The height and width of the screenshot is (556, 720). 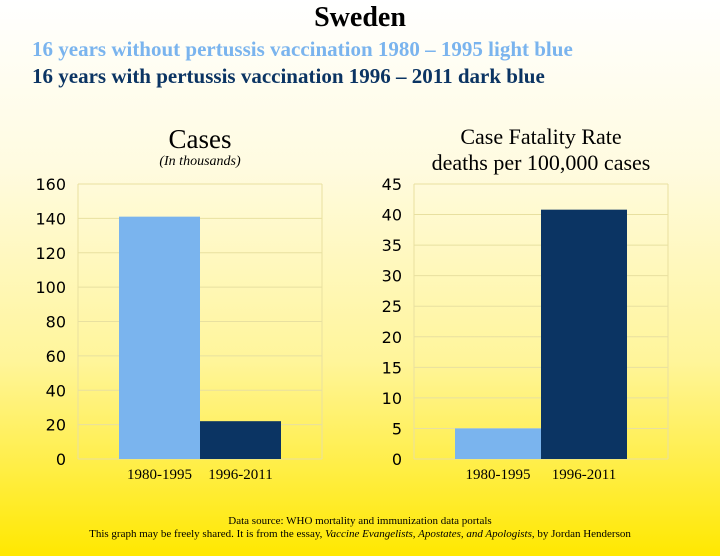 I want to click on cases-ytick-label: 80, so click(x=56, y=322).